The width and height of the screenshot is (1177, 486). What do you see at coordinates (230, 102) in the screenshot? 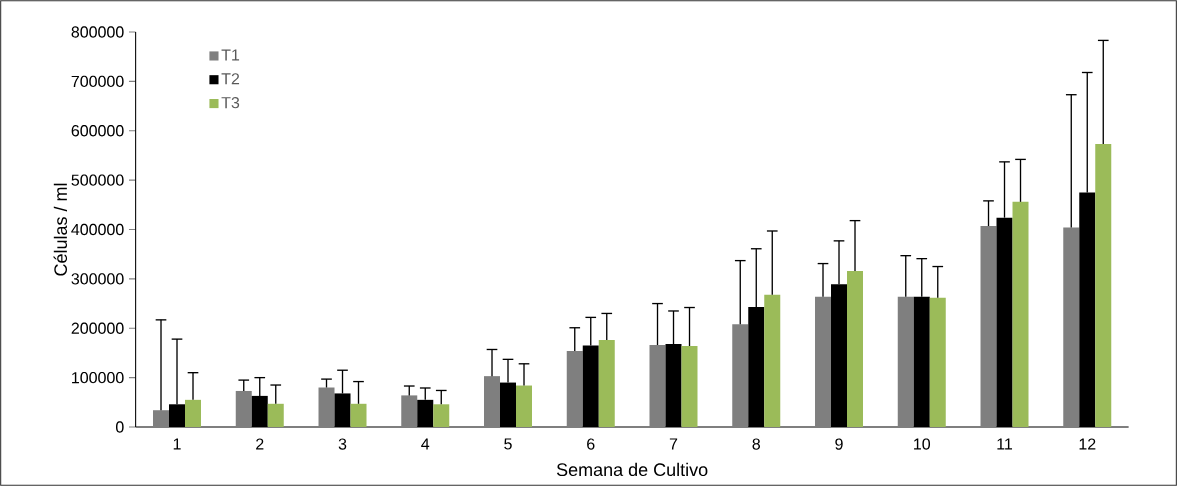
I see `legend-label: T3` at bounding box center [230, 102].